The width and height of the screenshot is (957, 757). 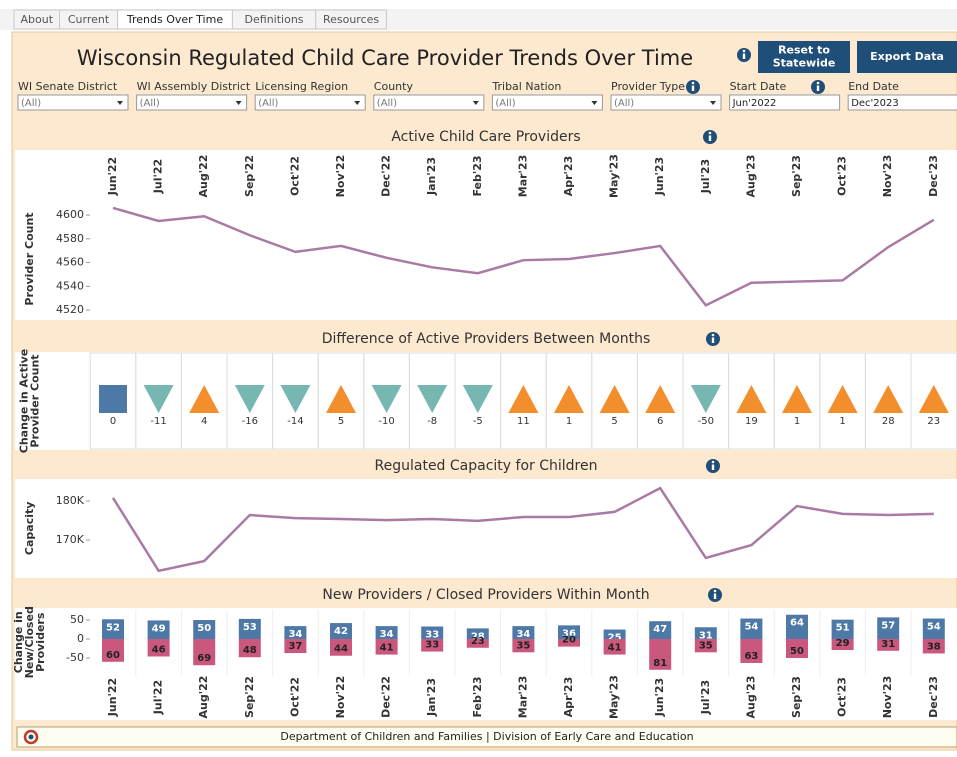 What do you see at coordinates (660, 421) in the screenshot?
I see `data-label: 6` at bounding box center [660, 421].